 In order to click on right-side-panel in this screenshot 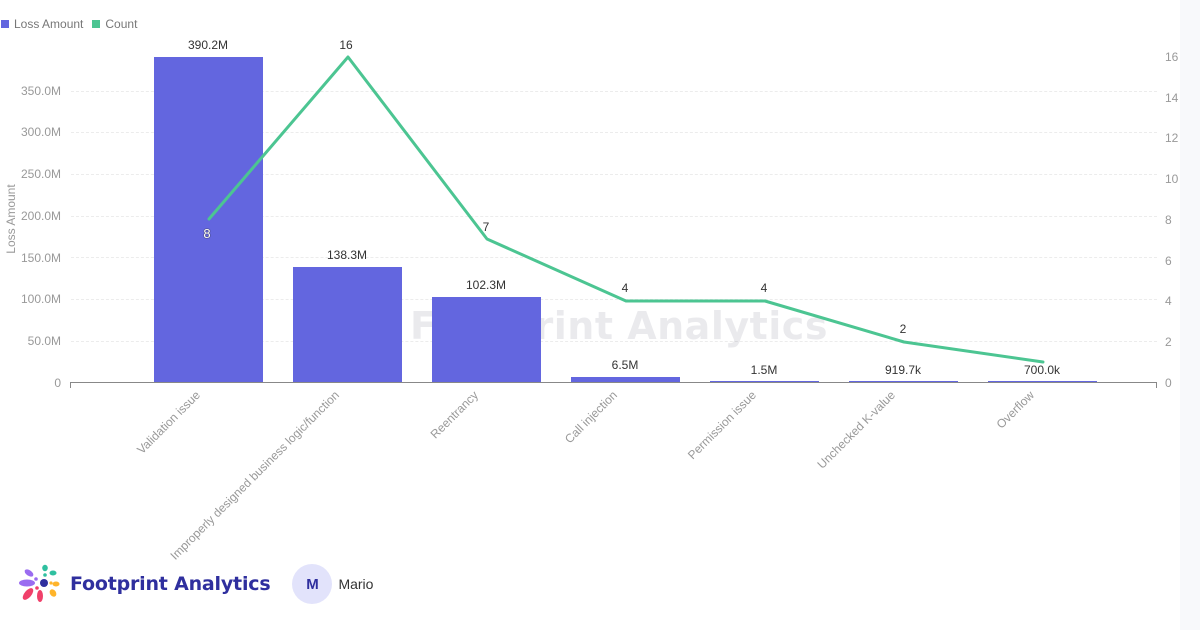, I will do `click(1190, 315)`.